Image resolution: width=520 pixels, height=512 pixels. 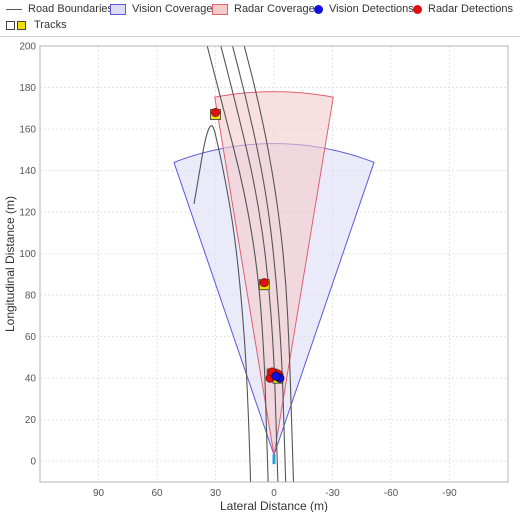 What do you see at coordinates (99, 493) in the screenshot?
I see `x-tick-label: 90` at bounding box center [99, 493].